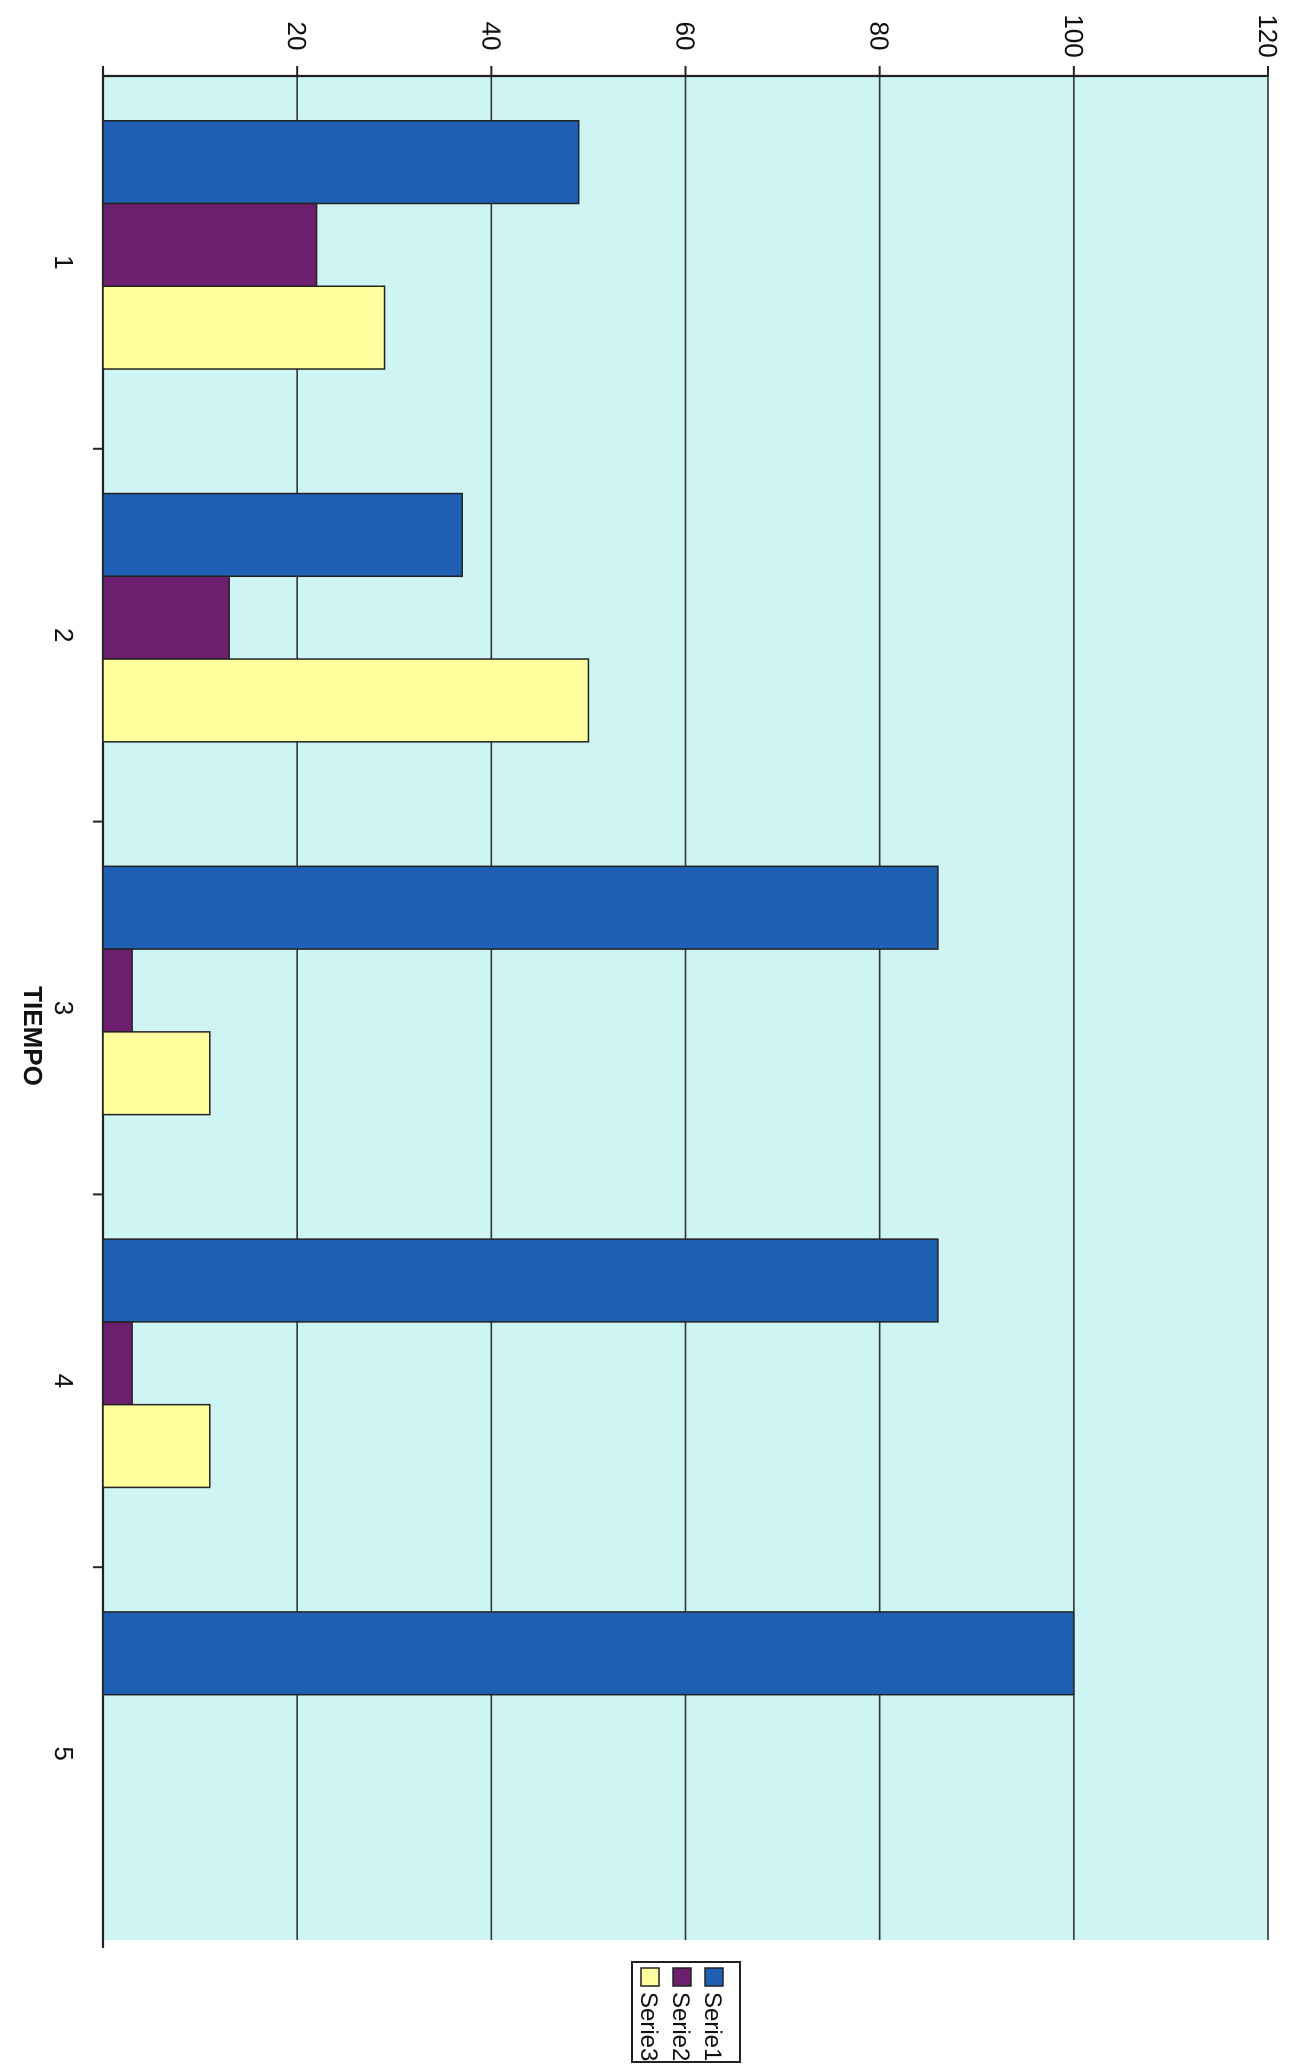 The height and width of the screenshot is (2071, 1304). I want to click on category-tick-label: 1, so click(64, 262).